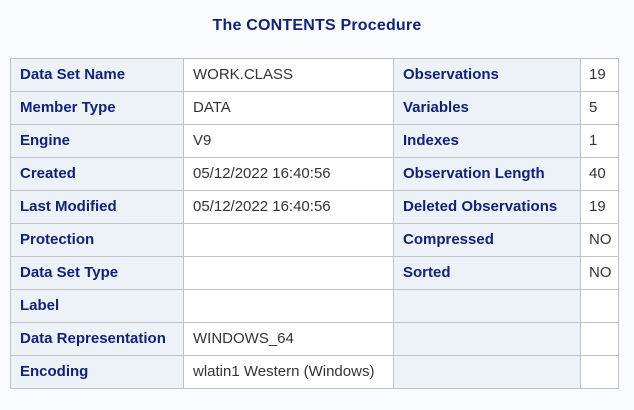 The width and height of the screenshot is (634, 410). I want to click on attribute-value-right: 5, so click(599, 108).